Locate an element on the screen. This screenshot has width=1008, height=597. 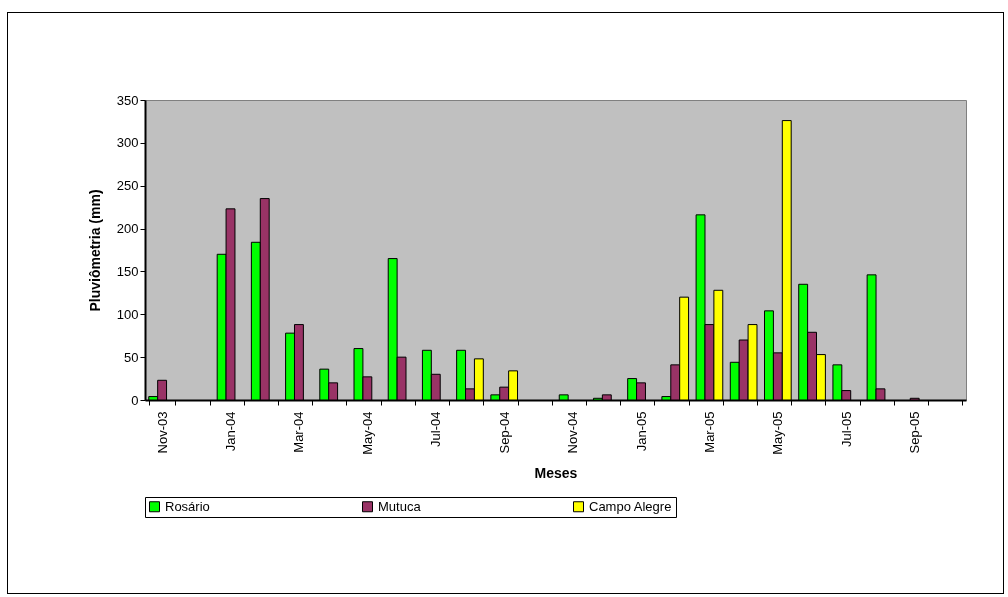
x-tick-label: May-05 is located at coordinates (778, 433).